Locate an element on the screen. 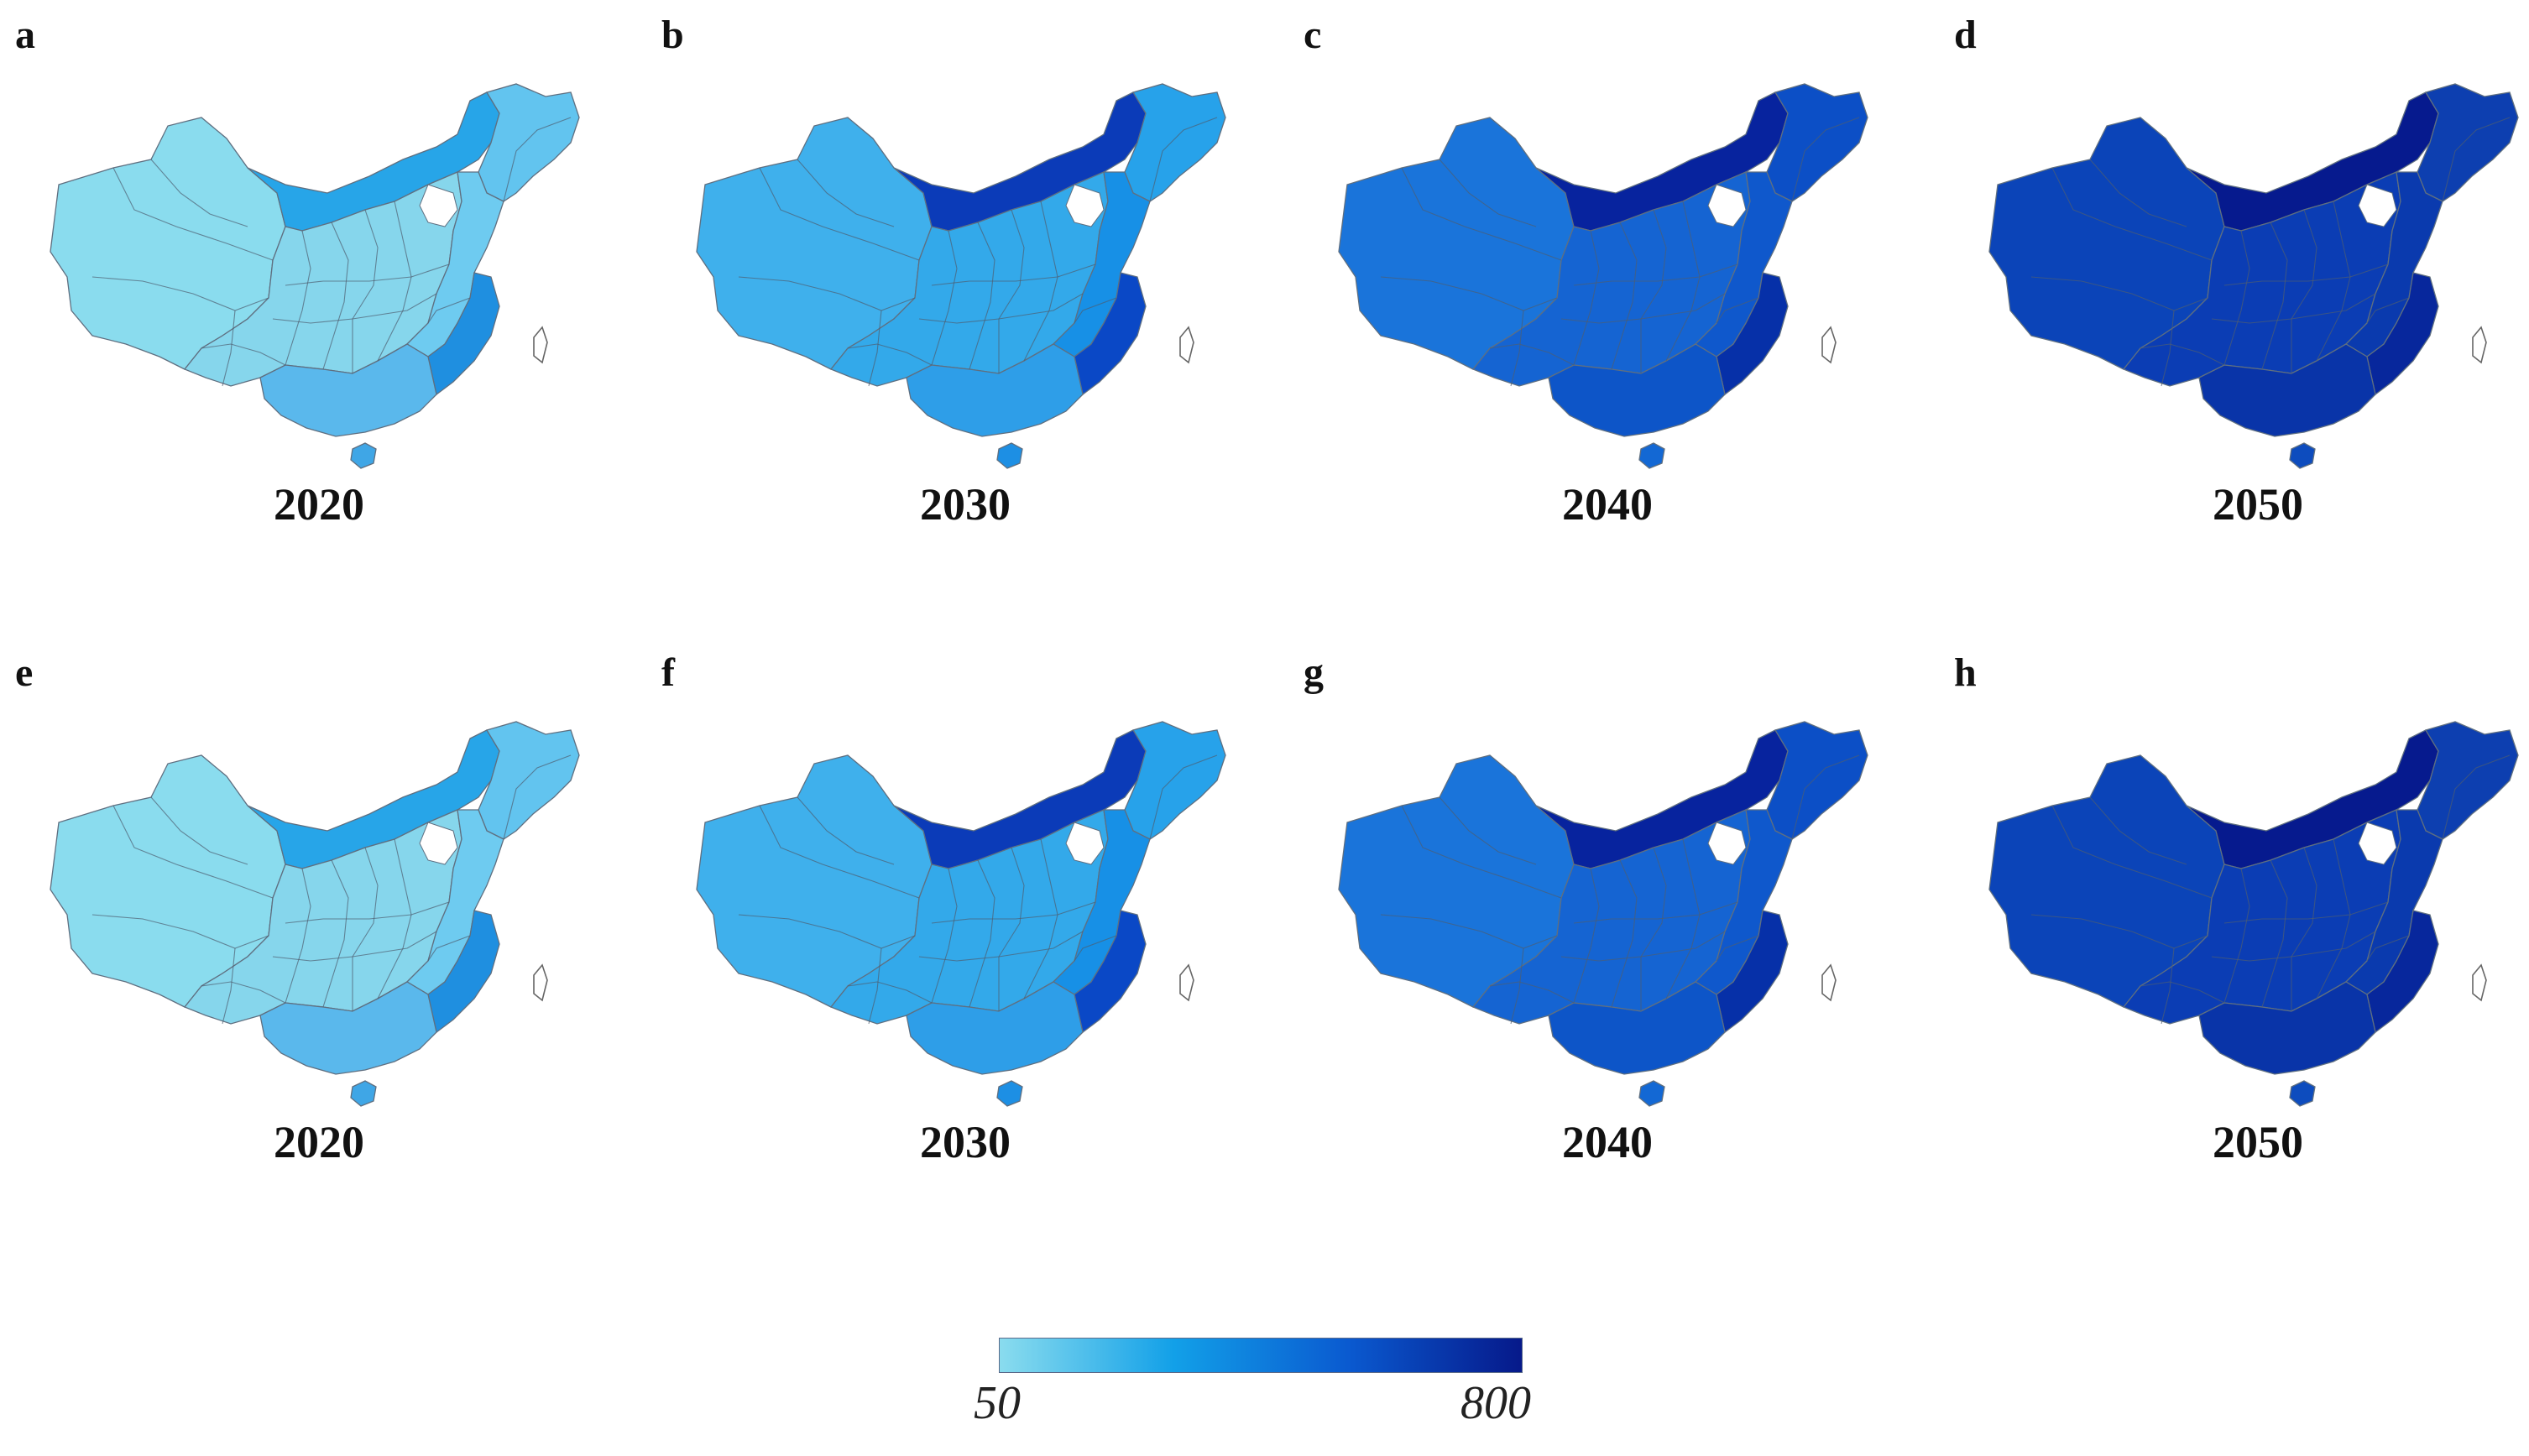 Image resolution: width=2529 pixels, height=1456 pixels. panel-letter: e is located at coordinates (24, 672).